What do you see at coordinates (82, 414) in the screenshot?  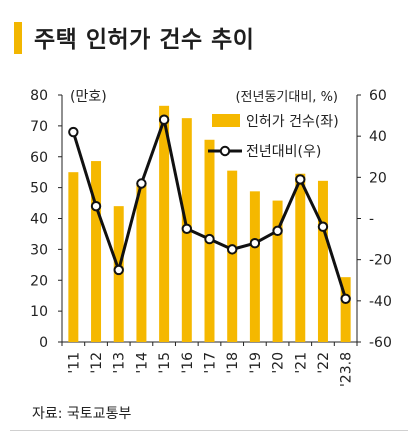 I see `source-note: 자료: 국토교통부` at bounding box center [82, 414].